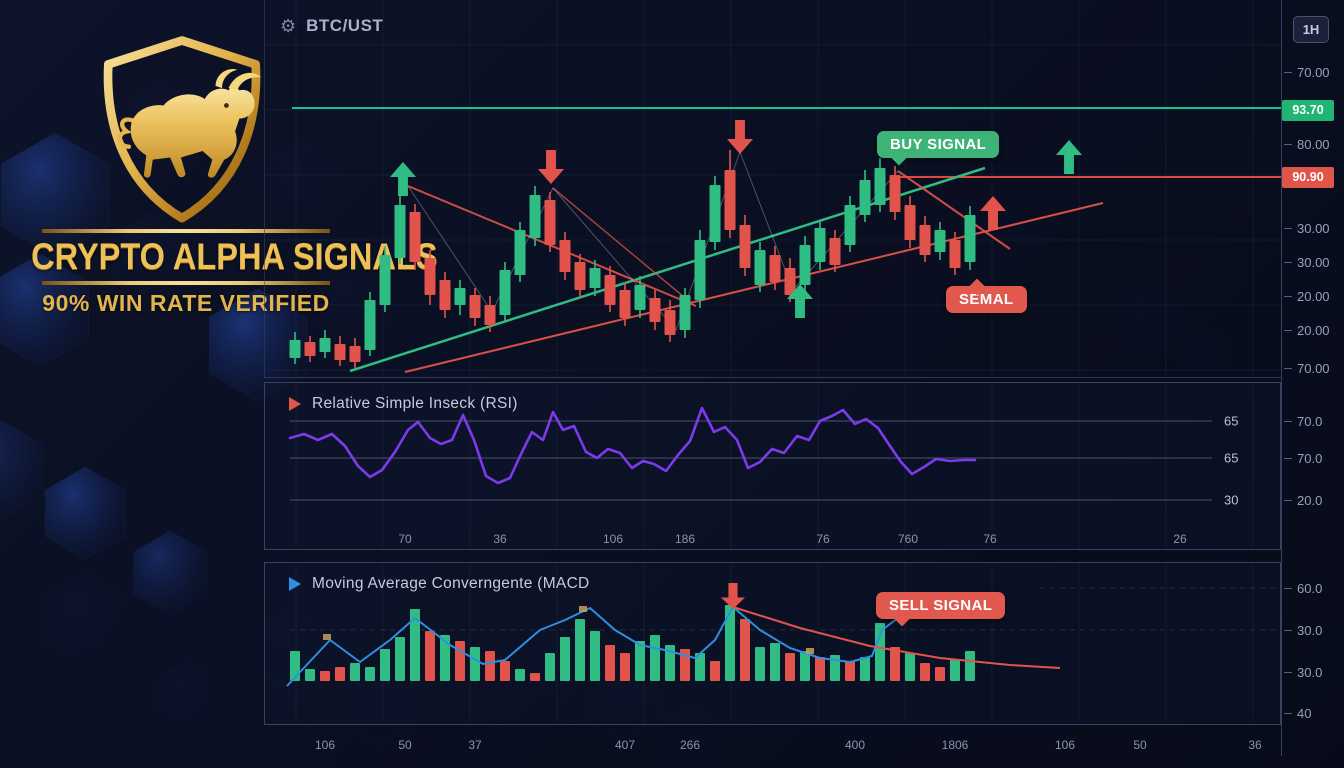 This screenshot has width=1344, height=768. Describe the element at coordinates (1307, 144) in the screenshot. I see `axis-label: 80.00` at that location.